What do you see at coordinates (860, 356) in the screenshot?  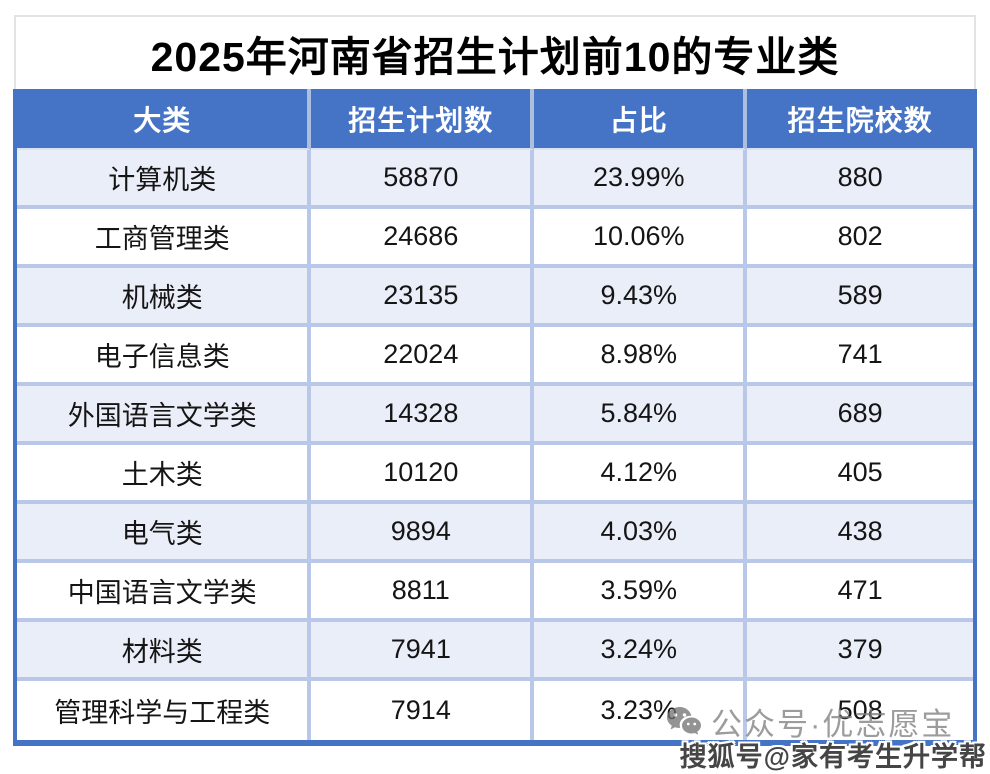 I see `table-cell: 741` at bounding box center [860, 356].